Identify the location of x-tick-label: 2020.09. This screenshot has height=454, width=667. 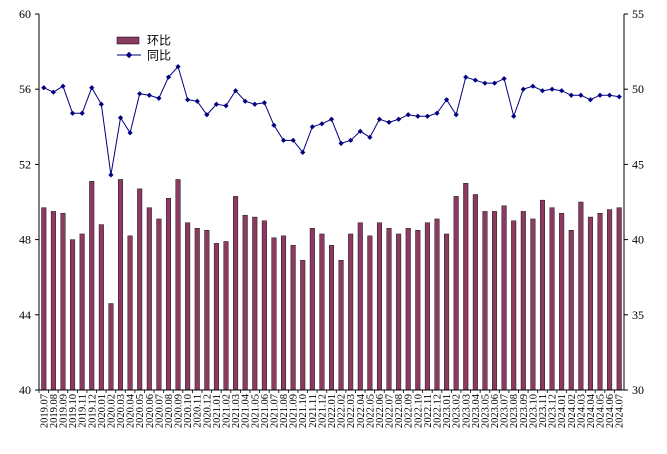
(179, 411).